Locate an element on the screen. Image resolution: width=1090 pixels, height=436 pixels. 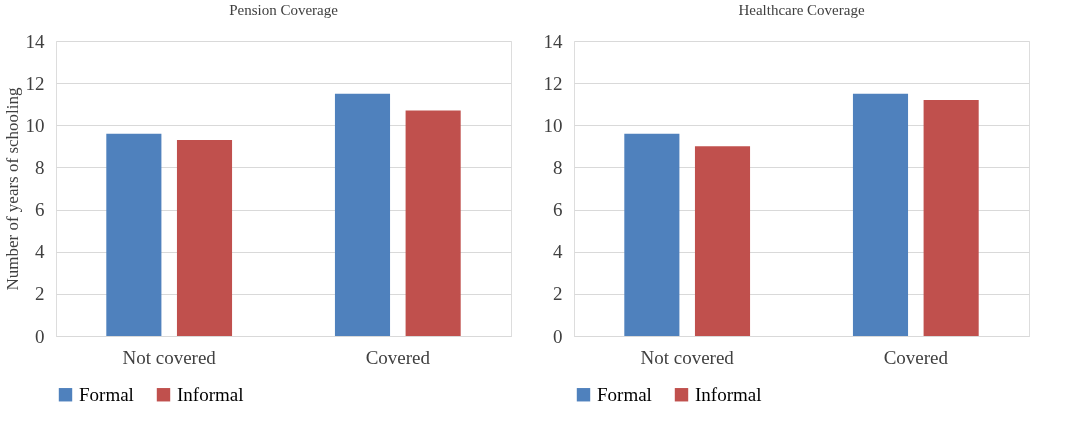
y-axis-title: Number of years of schooling is located at coordinates (12, 189).